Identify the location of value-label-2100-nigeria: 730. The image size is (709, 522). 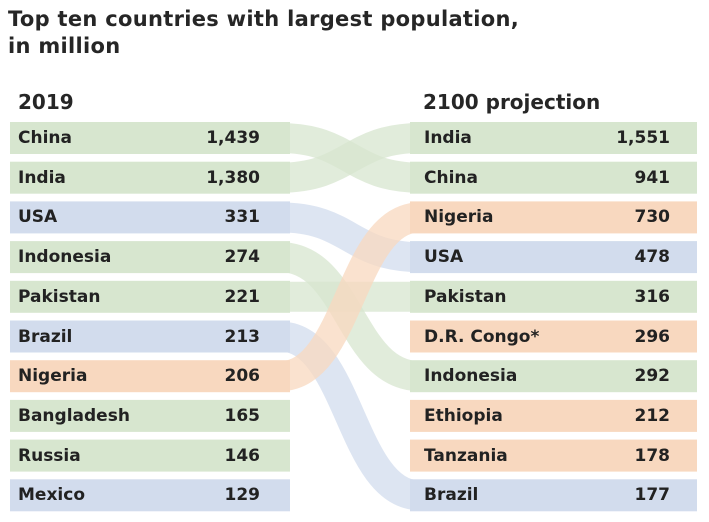
(652, 217).